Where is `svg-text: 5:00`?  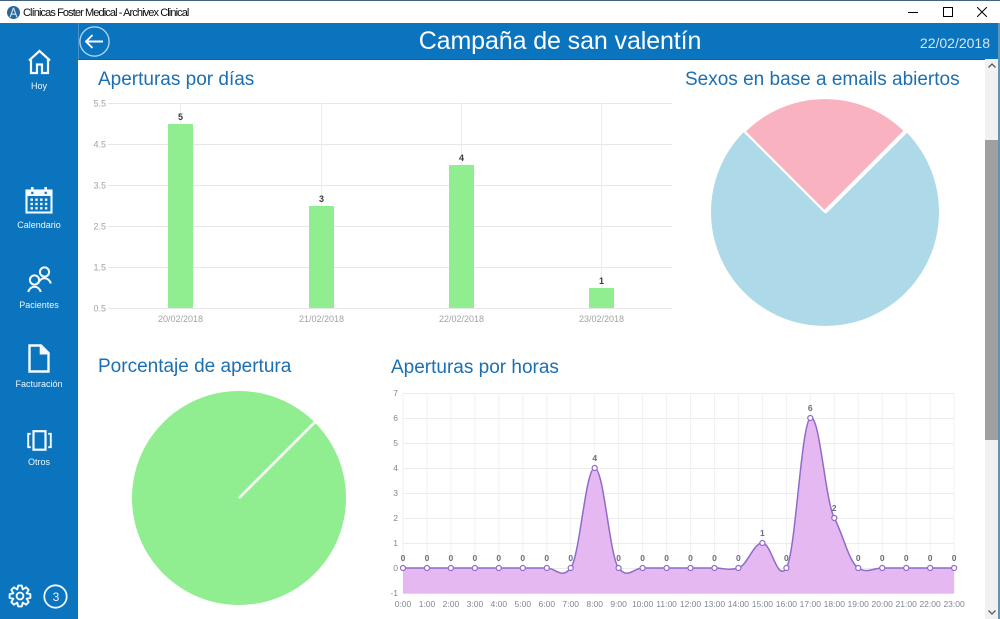 svg-text: 5:00 is located at coordinates (523, 604).